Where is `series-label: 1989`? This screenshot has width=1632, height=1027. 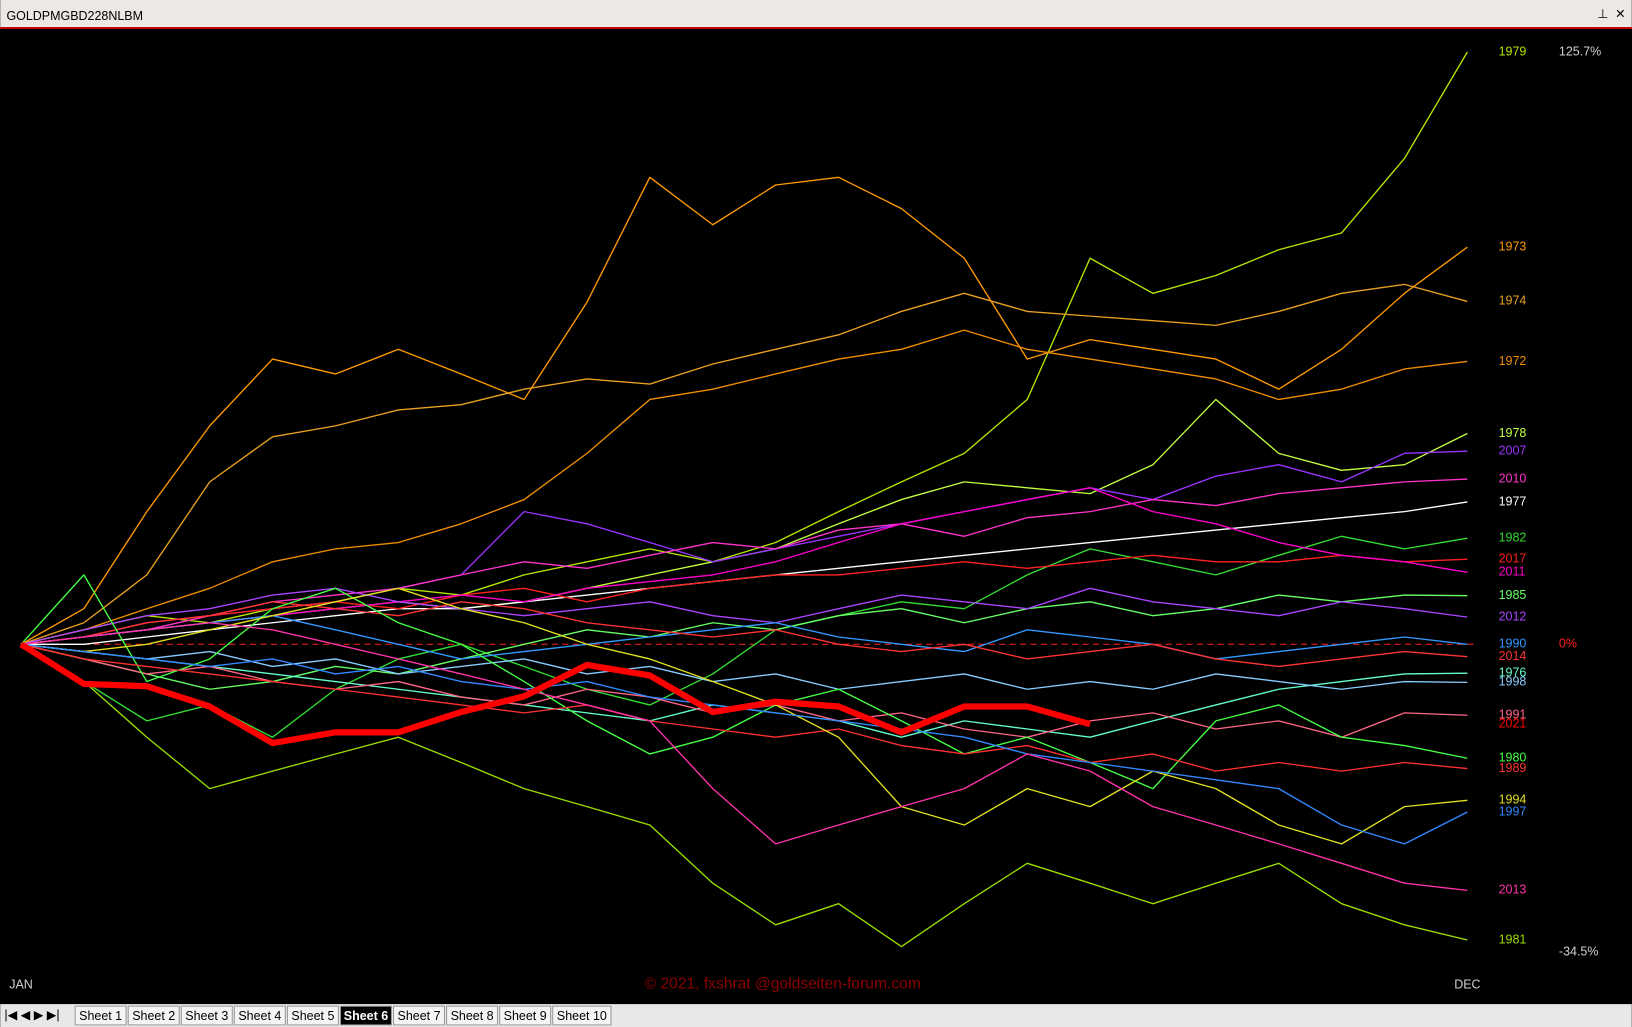 series-label: 1989 is located at coordinates (1513, 768).